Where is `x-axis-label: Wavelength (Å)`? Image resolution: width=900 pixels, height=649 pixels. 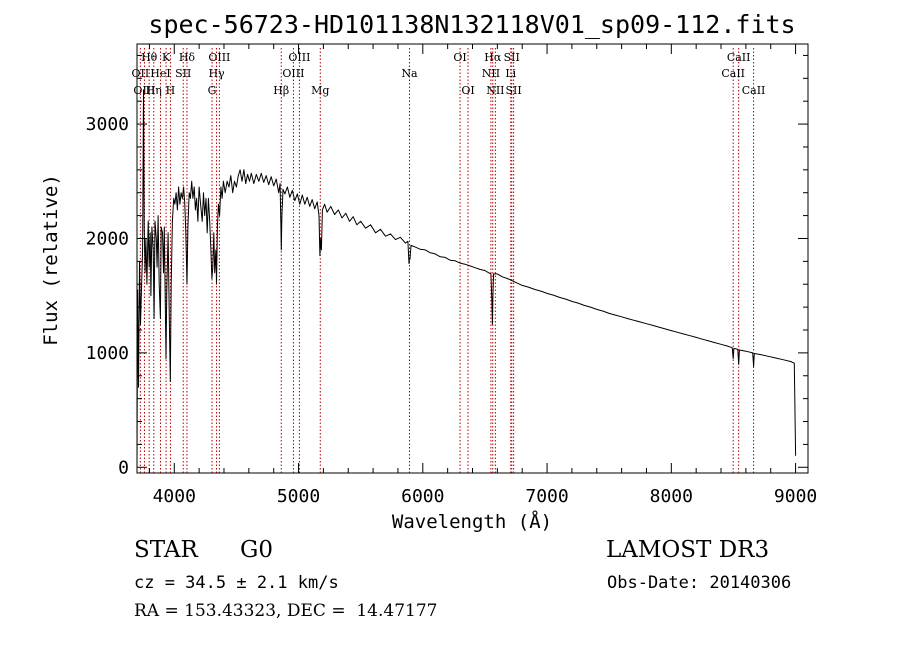 x-axis-label: Wavelength (Å) is located at coordinates (472, 521).